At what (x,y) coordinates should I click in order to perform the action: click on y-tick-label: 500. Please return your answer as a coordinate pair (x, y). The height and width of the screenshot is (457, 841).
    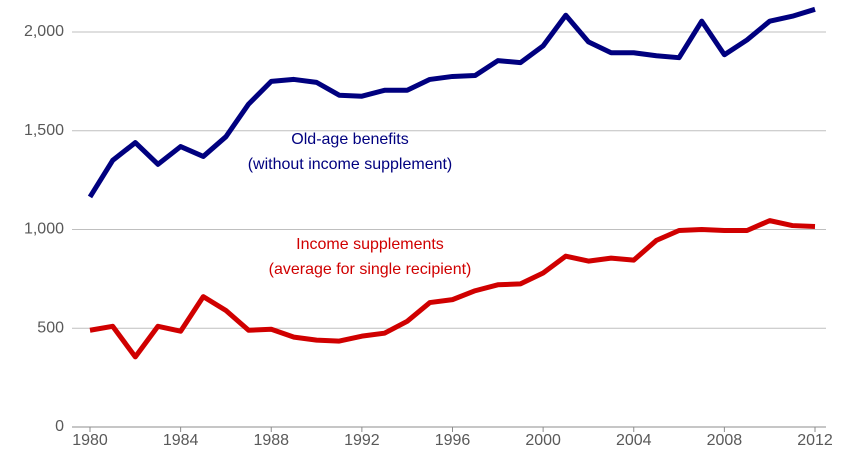
    Looking at the image, I should click on (50, 327).